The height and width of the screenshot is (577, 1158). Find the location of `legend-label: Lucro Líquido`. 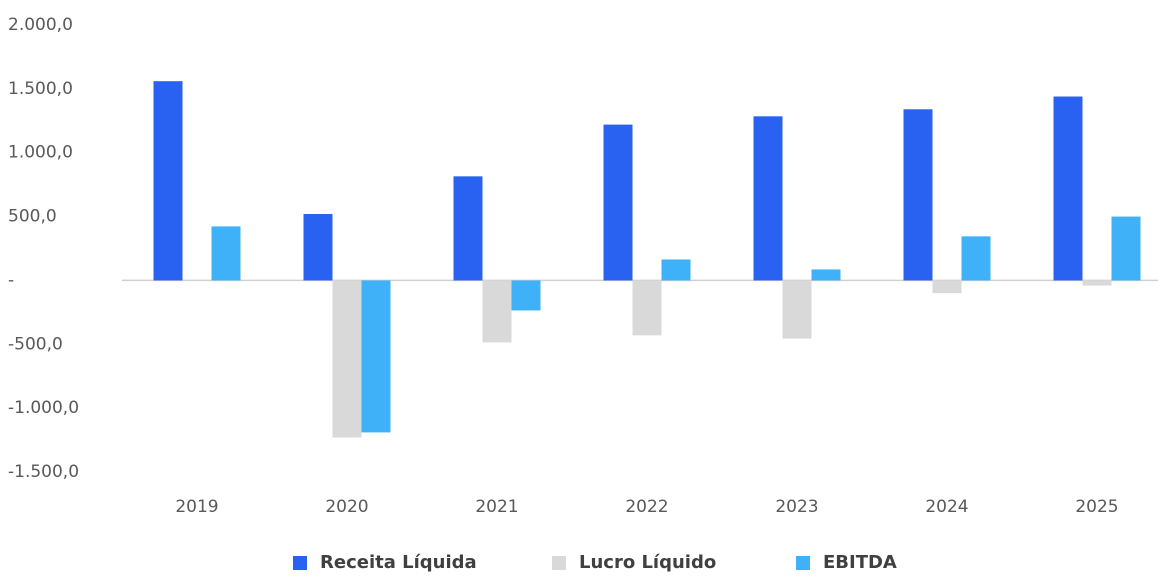

legend-label: Lucro Líquido is located at coordinates (647, 562).